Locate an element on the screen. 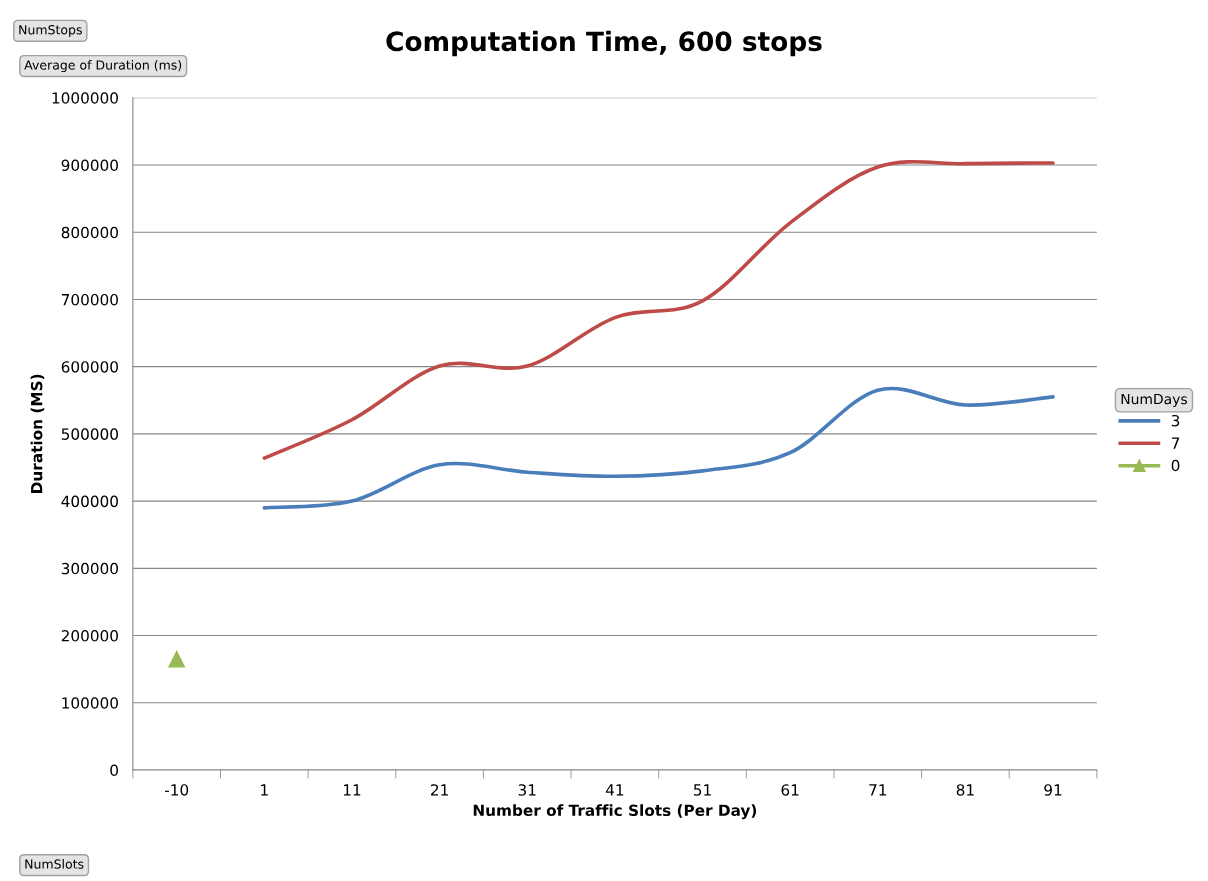 This screenshot has height=881, width=1208. y-tick-label: 300000 is located at coordinates (89, 568).